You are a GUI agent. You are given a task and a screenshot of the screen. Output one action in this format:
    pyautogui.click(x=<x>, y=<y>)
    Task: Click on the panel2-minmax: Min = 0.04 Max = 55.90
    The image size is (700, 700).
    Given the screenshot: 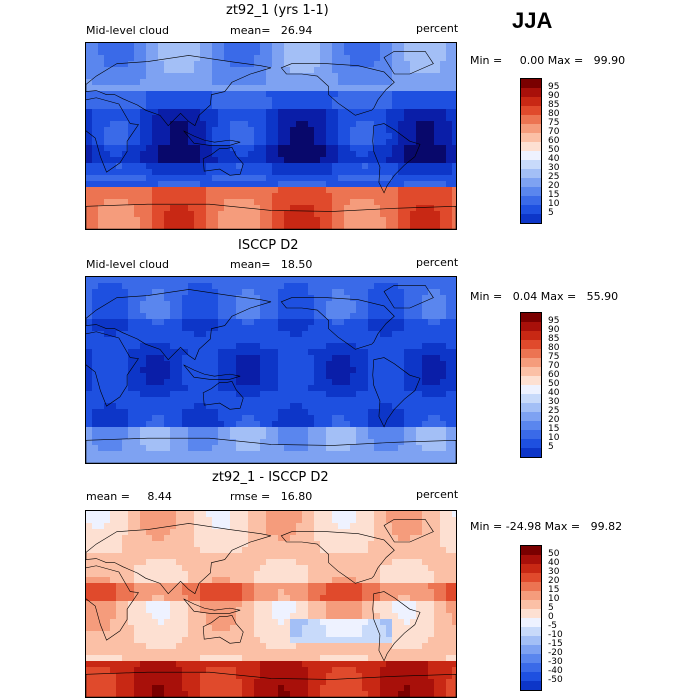 What is the action you would take?
    pyautogui.click(x=544, y=296)
    